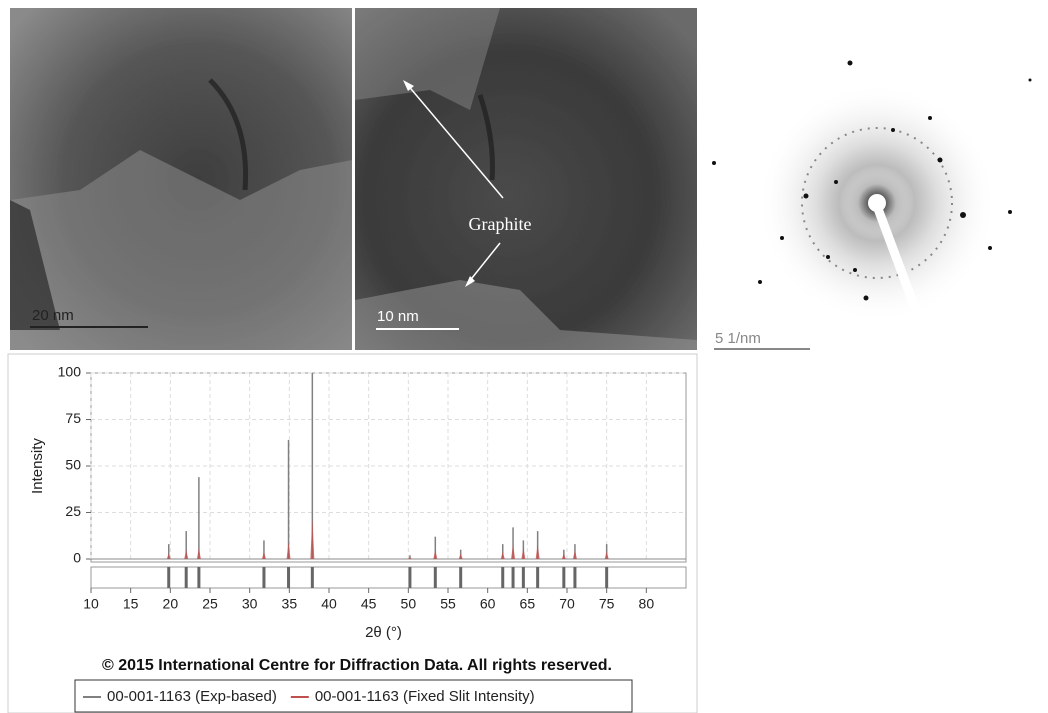  What do you see at coordinates (91, 604) in the screenshot?
I see `x-tick-label: 10` at bounding box center [91, 604].